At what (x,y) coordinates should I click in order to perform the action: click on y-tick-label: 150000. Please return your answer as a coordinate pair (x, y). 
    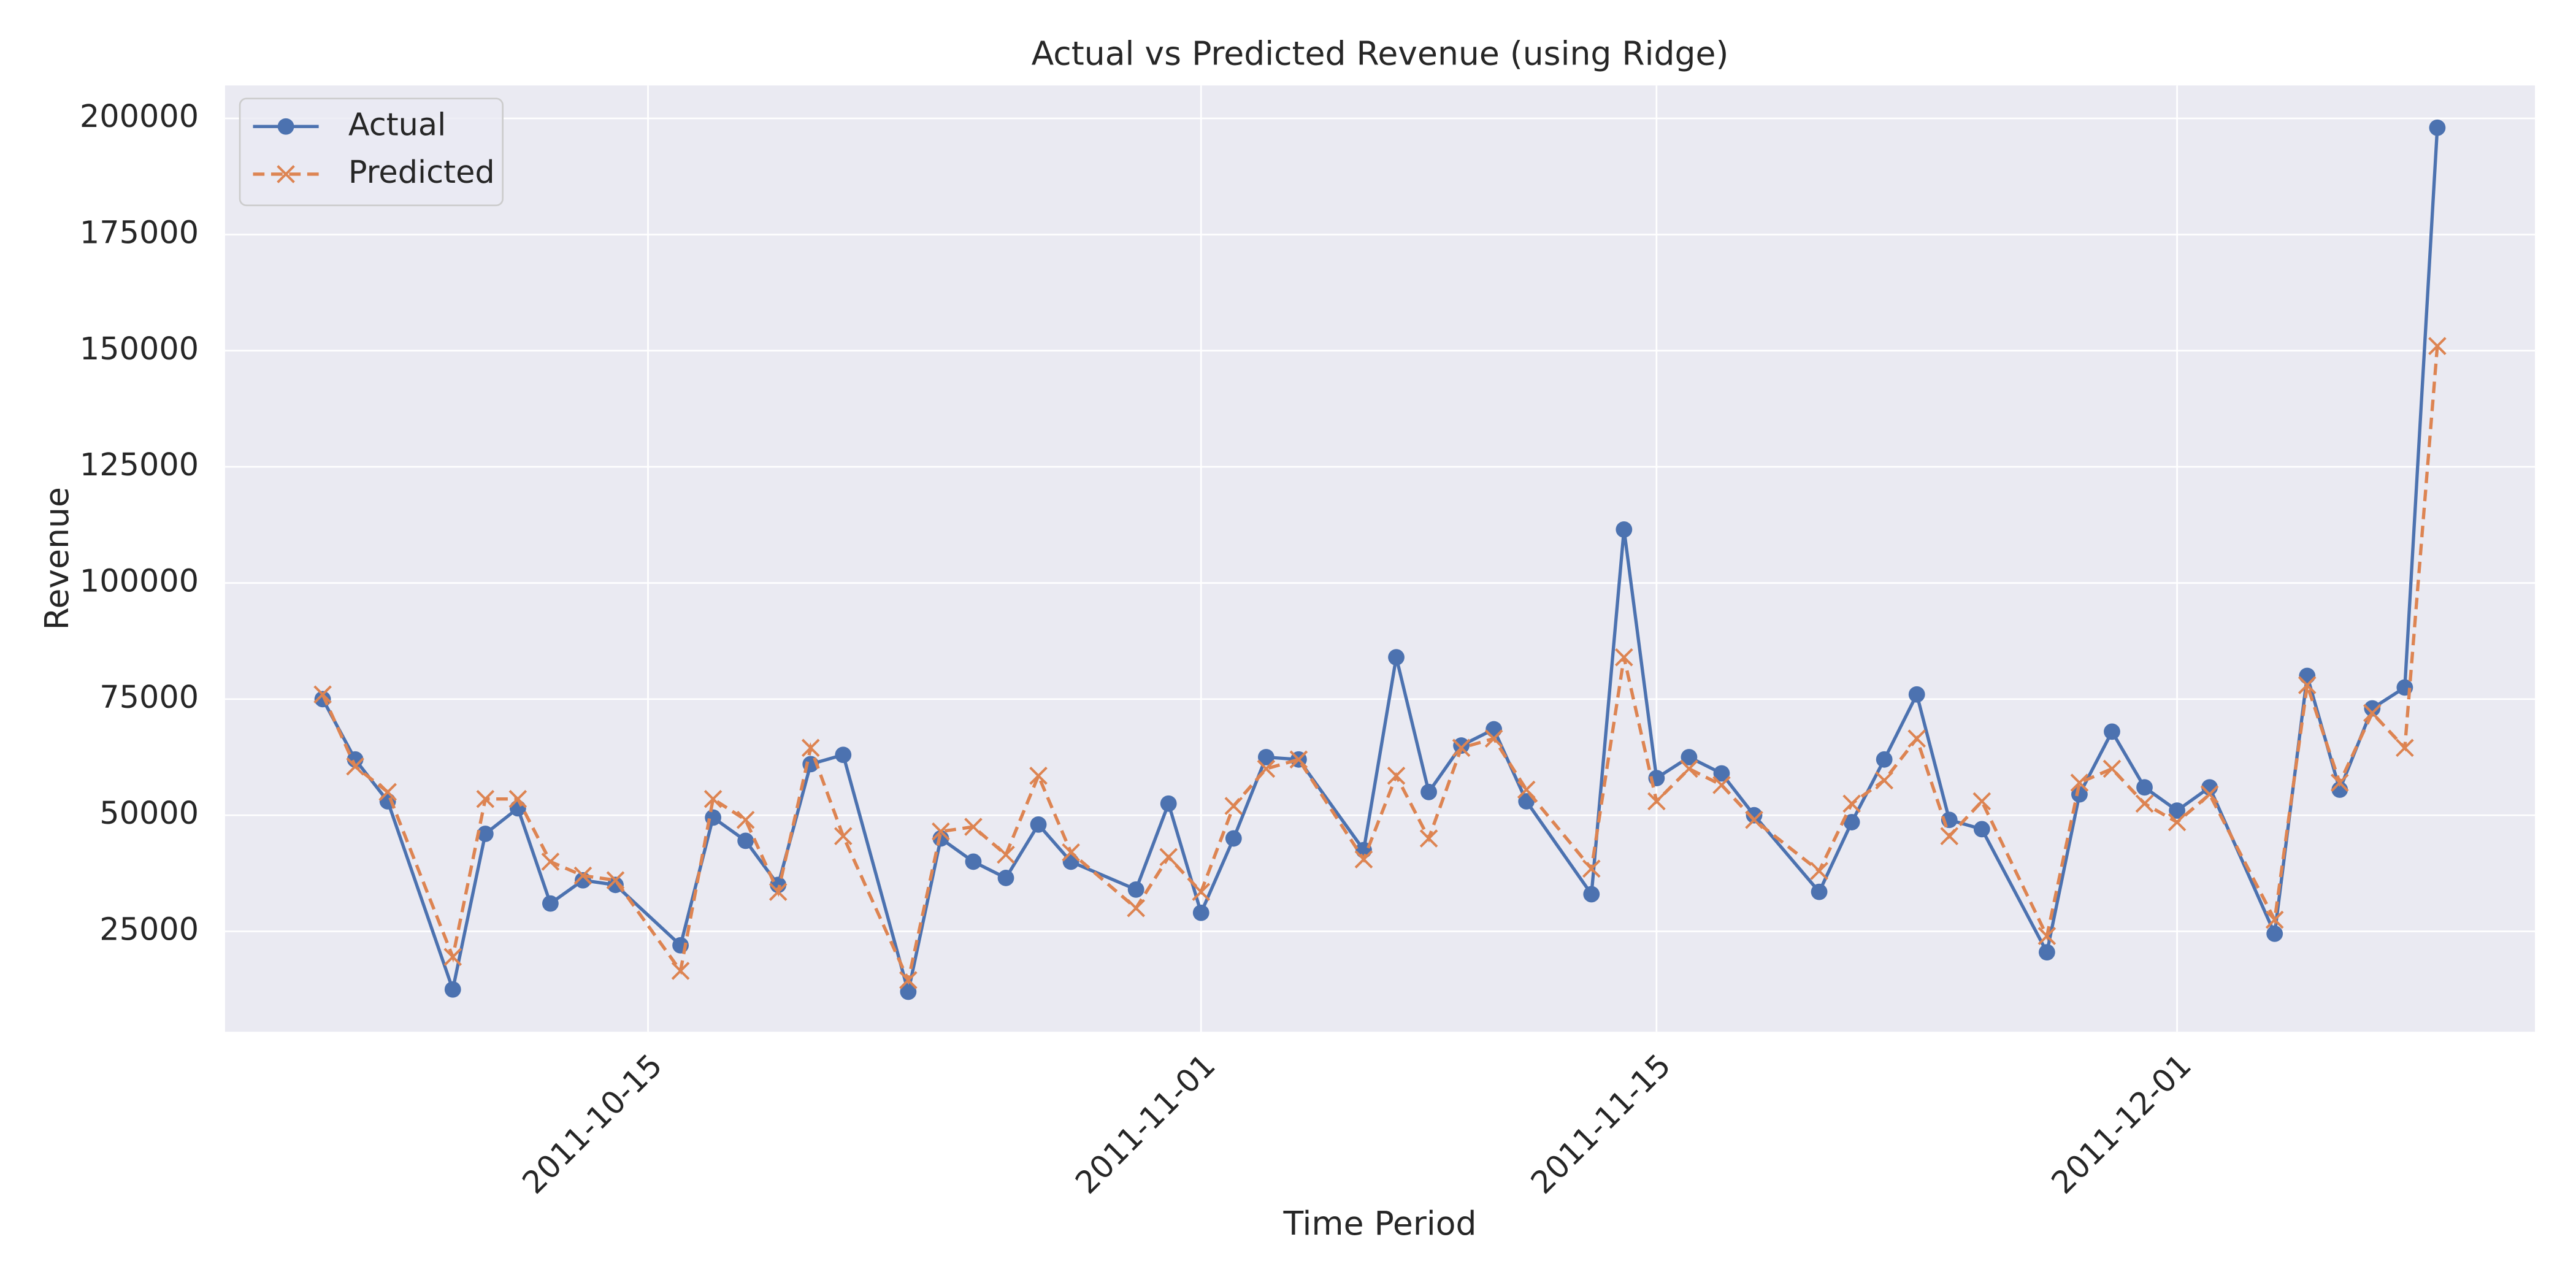
    Looking at the image, I should click on (139, 349).